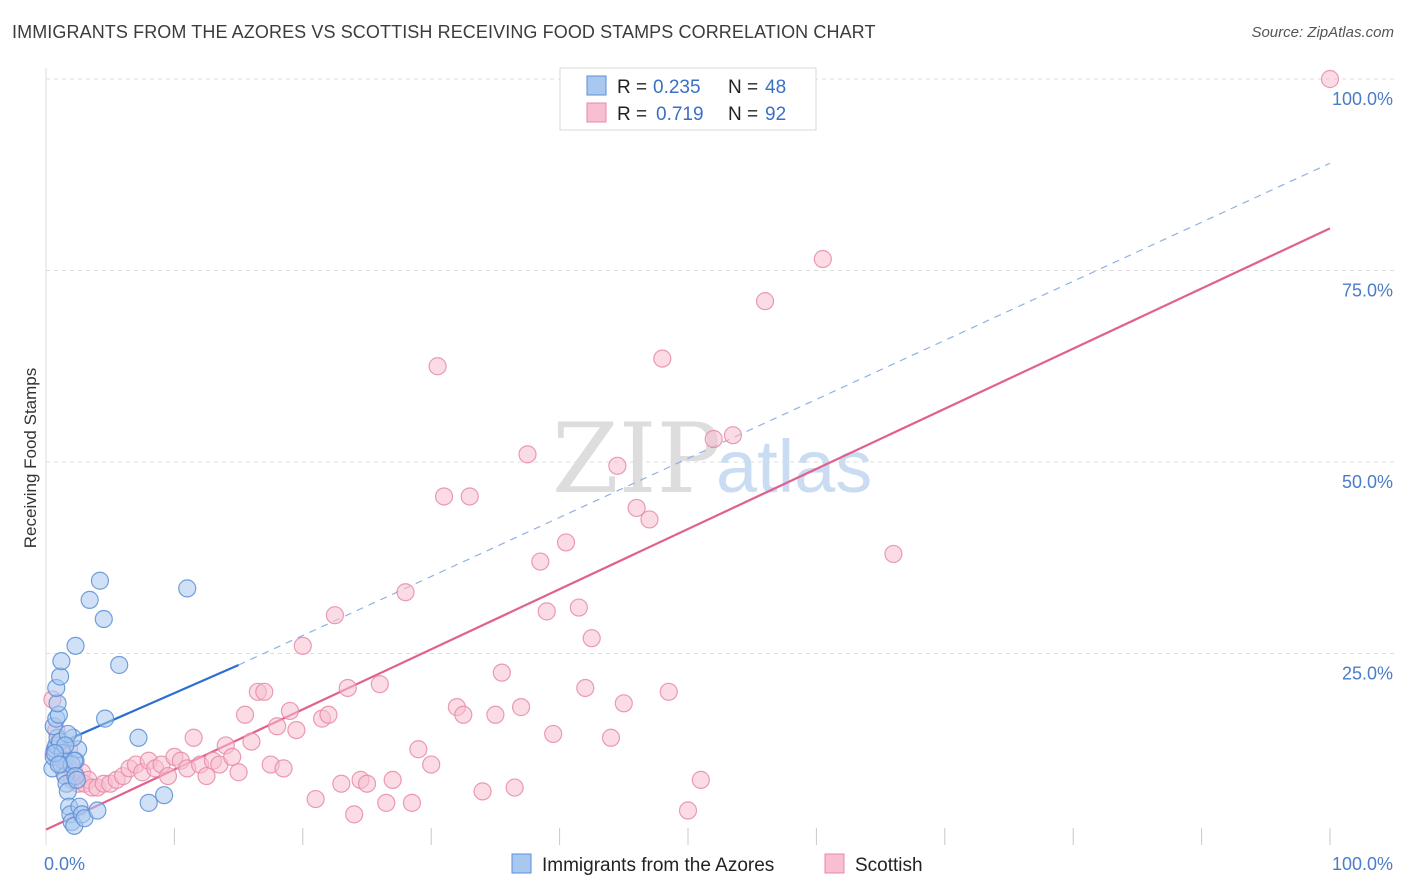 This screenshot has height=892, width=1406. I want to click on y-tick-label: 25.0%, so click(1367, 674).